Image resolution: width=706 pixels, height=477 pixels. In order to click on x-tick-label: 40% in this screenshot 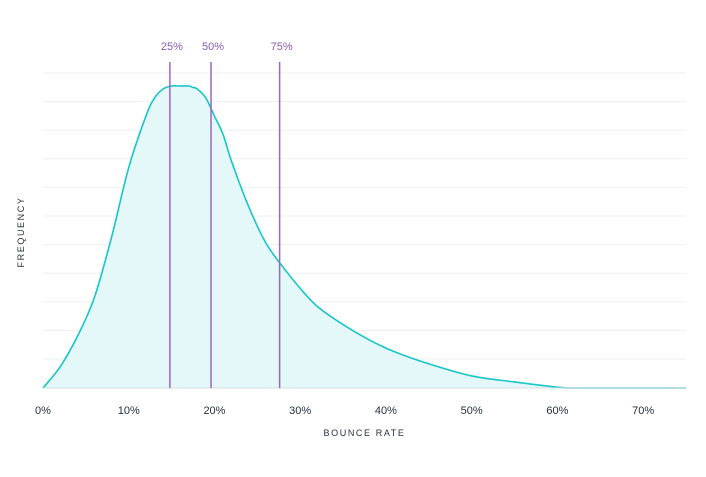, I will do `click(386, 411)`.